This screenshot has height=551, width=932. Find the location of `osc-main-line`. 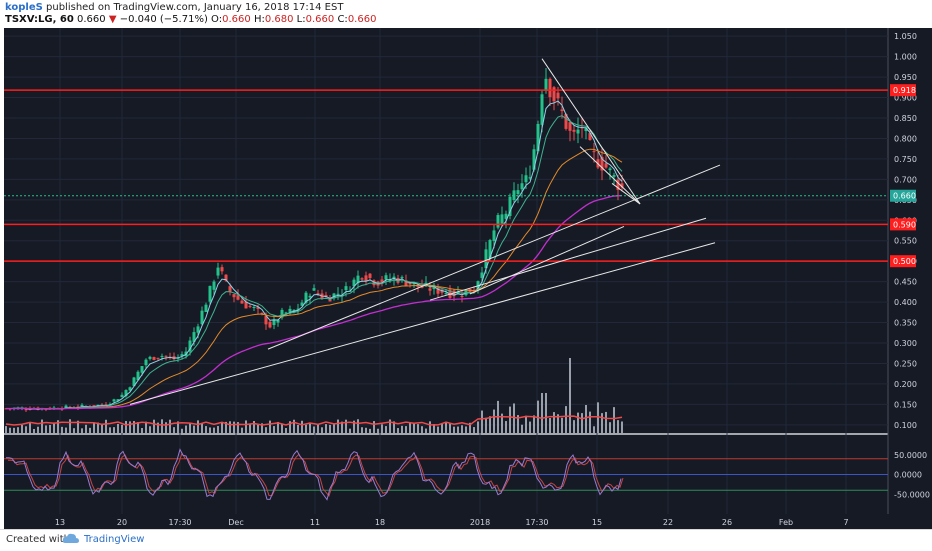

osc-main-line is located at coordinates (313, 474).